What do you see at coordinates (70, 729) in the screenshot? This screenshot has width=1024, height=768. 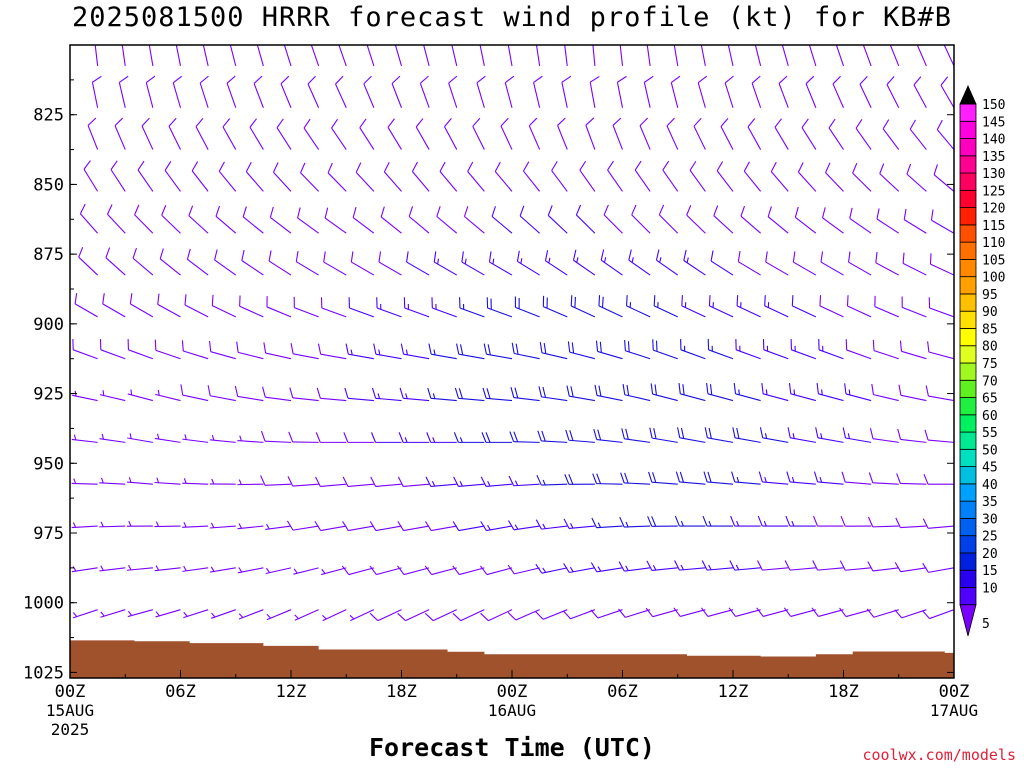 I see `x-tick-year: 2025` at bounding box center [70, 729].